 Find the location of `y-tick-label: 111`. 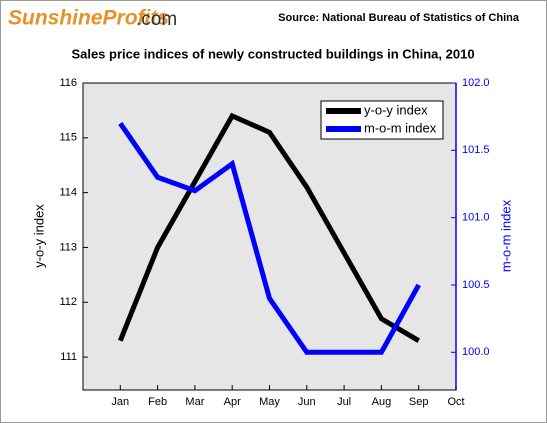

y-tick-label: 111 is located at coordinates (68, 357).